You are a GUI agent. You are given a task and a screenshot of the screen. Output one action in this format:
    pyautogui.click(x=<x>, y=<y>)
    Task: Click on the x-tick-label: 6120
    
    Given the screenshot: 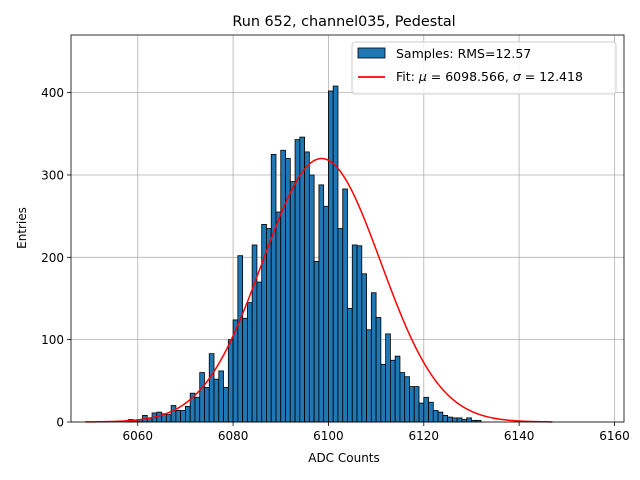 What is the action you would take?
    pyautogui.click(x=424, y=436)
    